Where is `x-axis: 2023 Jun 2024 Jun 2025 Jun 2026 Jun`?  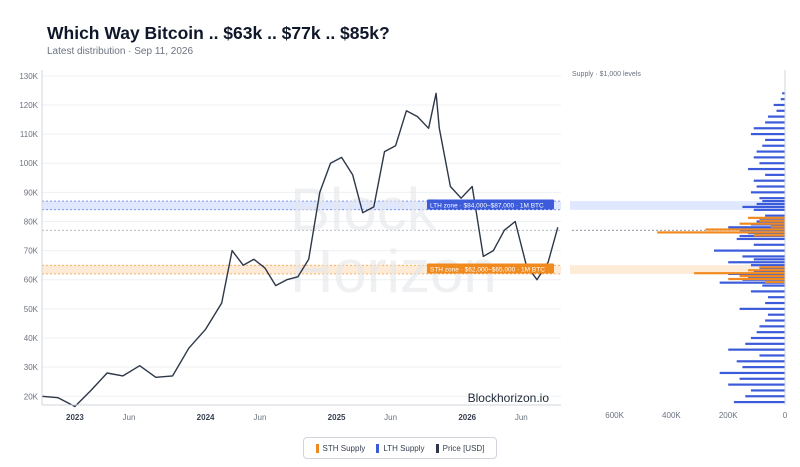
x-axis: 2023 Jun 2024 Jun 2025 Jun 2026 Jun is located at coordinates (301, 413).